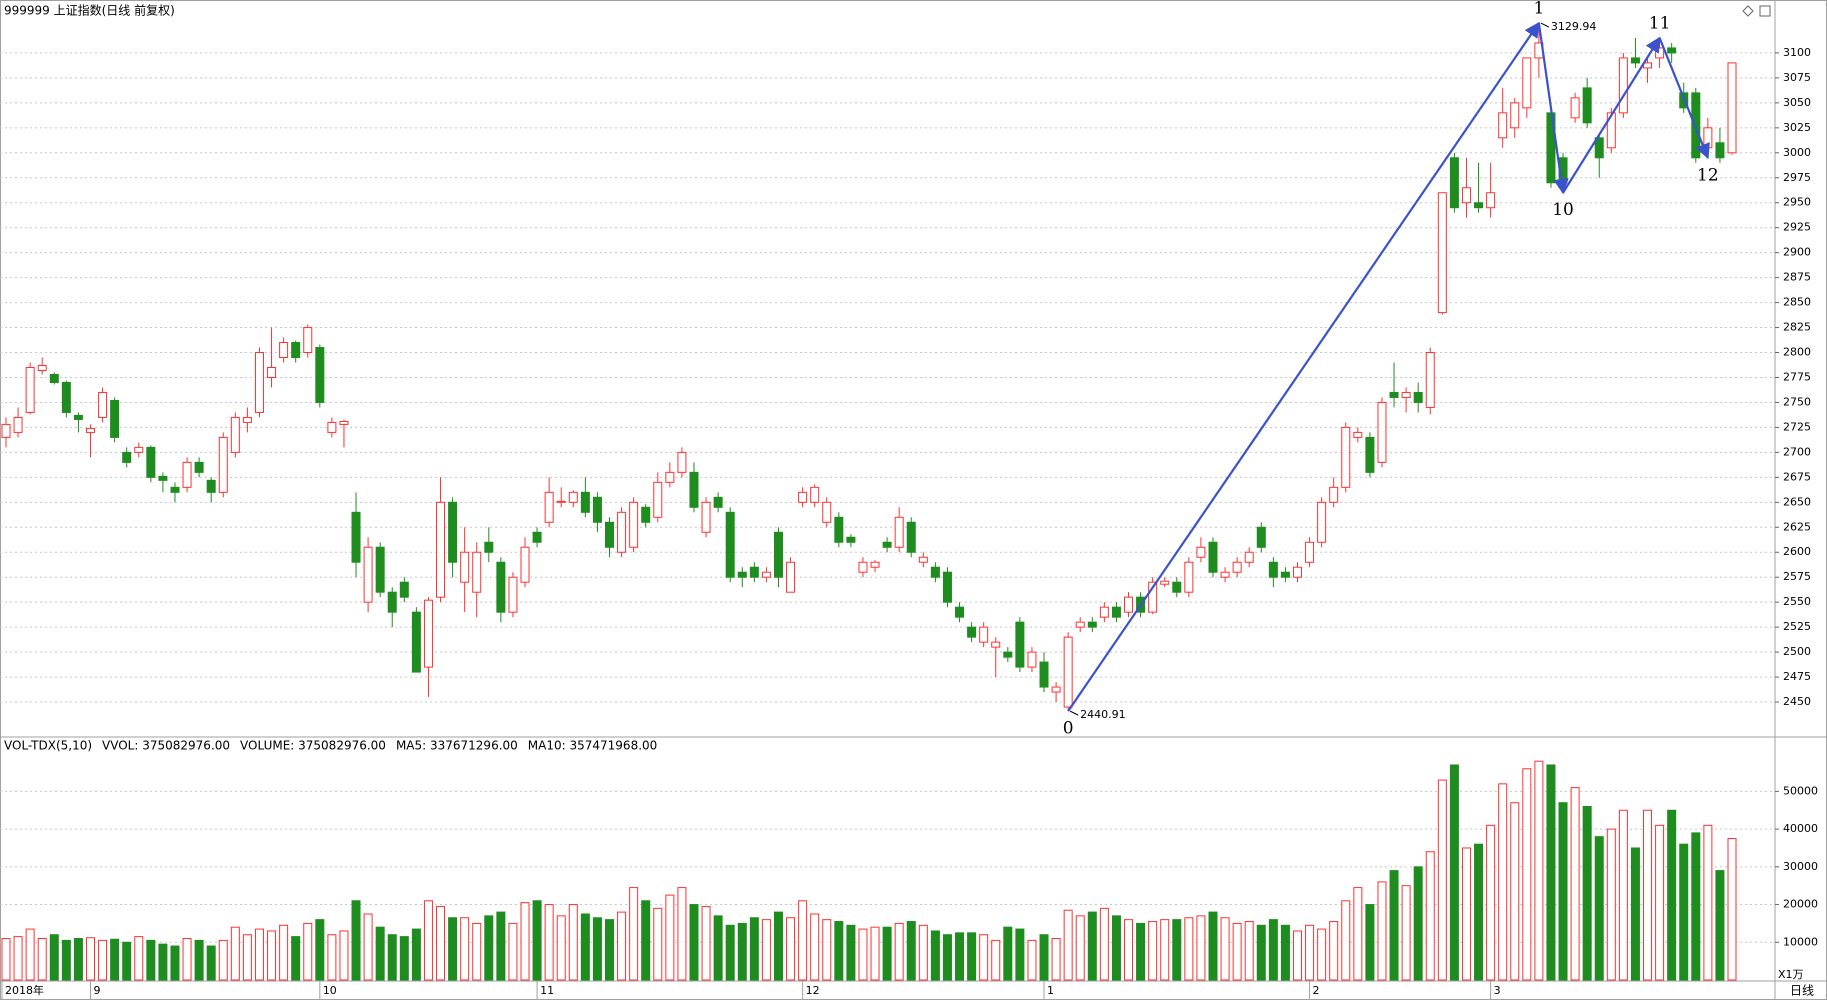  What do you see at coordinates (1748, 11) in the screenshot?
I see `diamond-icon` at bounding box center [1748, 11].